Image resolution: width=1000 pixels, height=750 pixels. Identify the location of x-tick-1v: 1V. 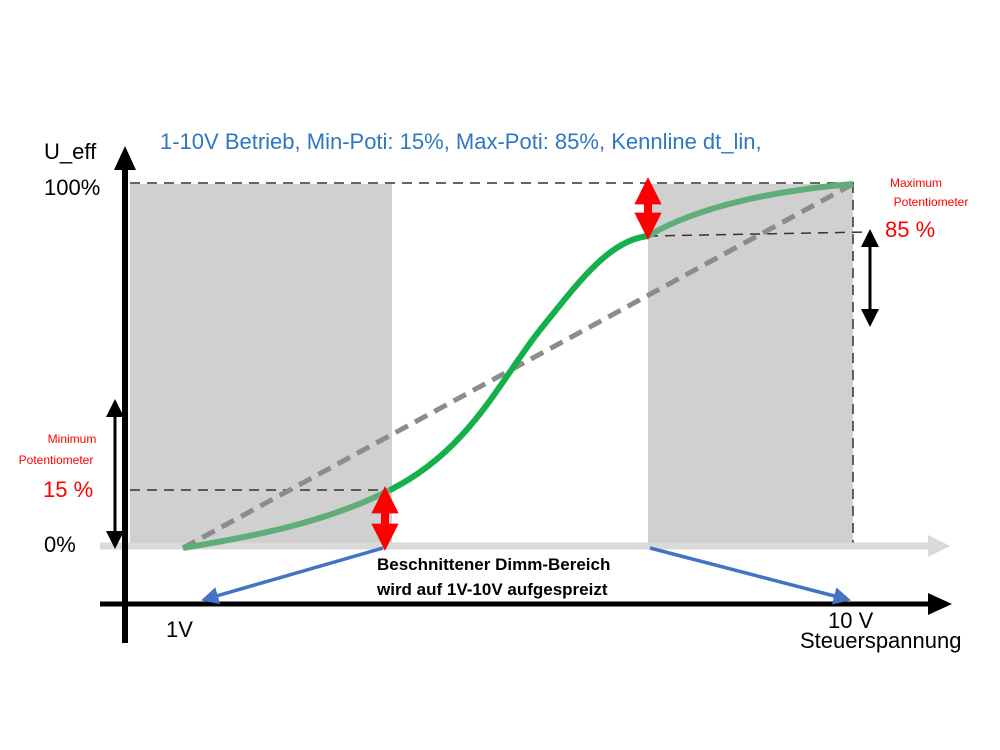
(179, 629).